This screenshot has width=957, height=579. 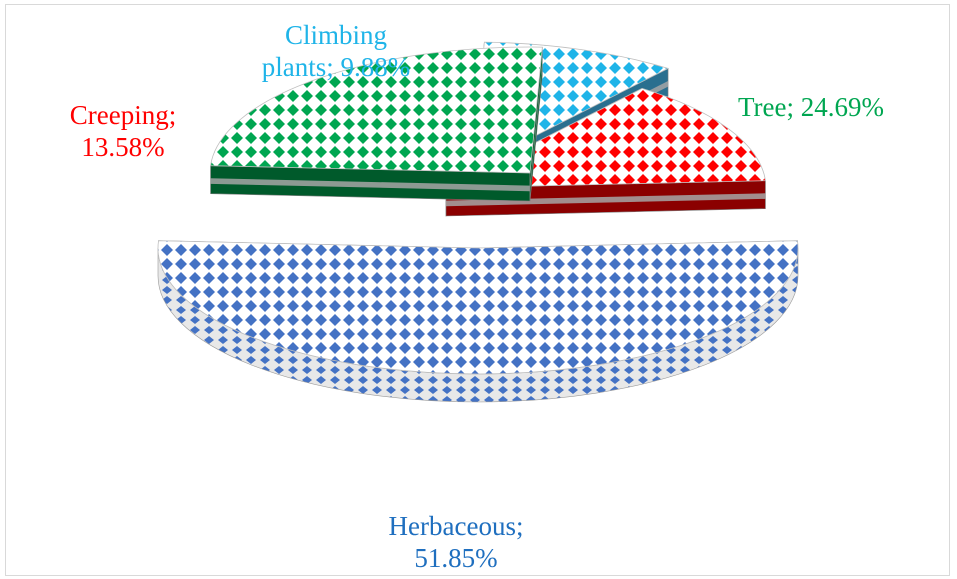 What do you see at coordinates (456, 558) in the screenshot?
I see `data-label-herbaceous-value: 51.85%` at bounding box center [456, 558].